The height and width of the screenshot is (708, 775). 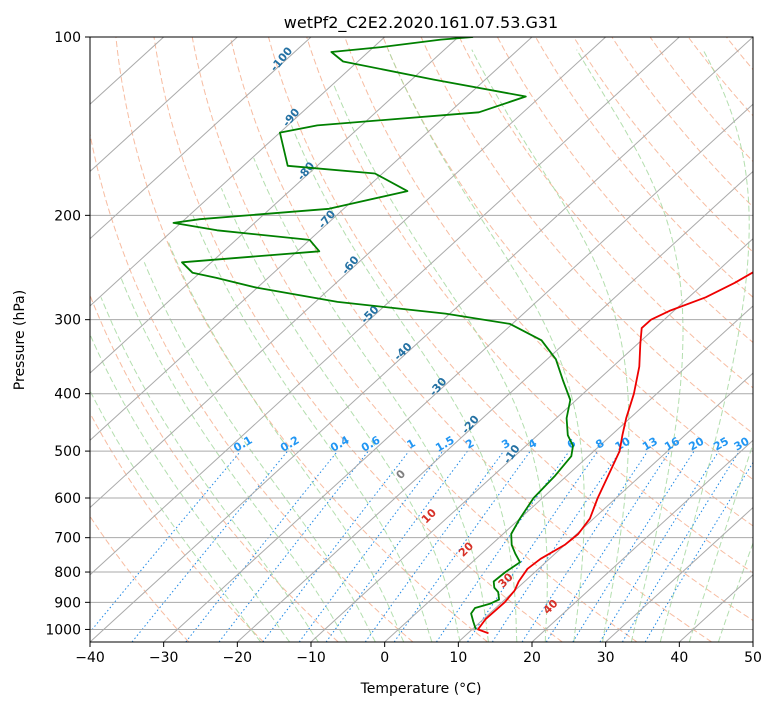 I want to click on x-axis-label: Temperature (°C), so click(x=421, y=689).